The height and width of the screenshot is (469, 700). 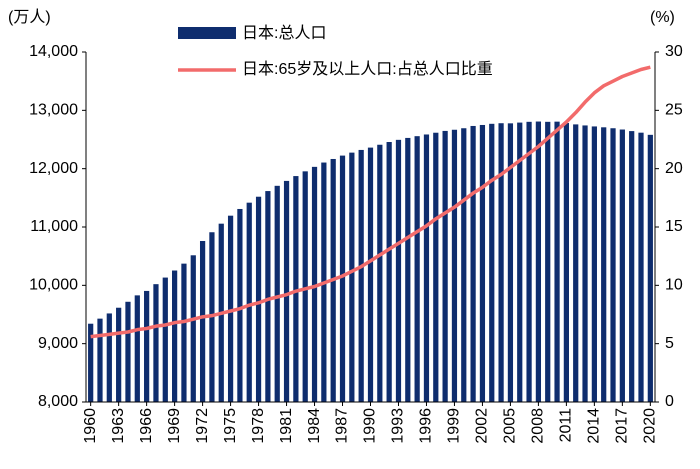 I want to click on y-tick-label: 9,000, so click(x=58, y=343).